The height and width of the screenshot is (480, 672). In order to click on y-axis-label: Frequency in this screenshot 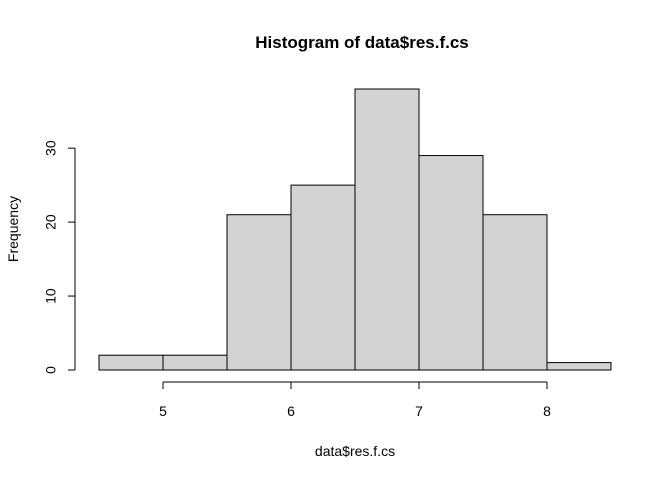, I will do `click(13, 229)`.